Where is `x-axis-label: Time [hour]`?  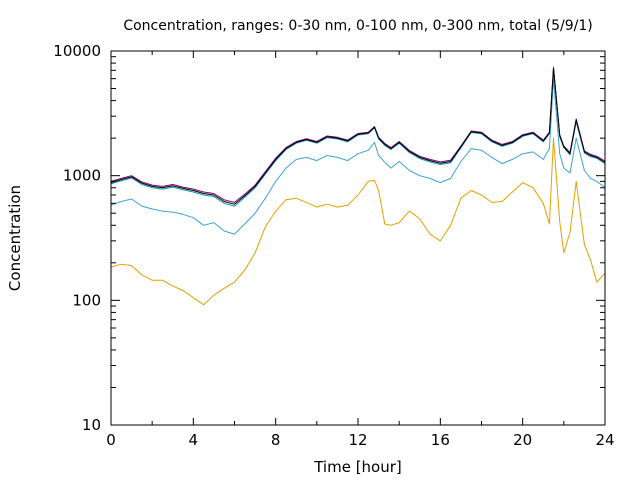 x-axis-label: Time [hour] is located at coordinates (357, 467).